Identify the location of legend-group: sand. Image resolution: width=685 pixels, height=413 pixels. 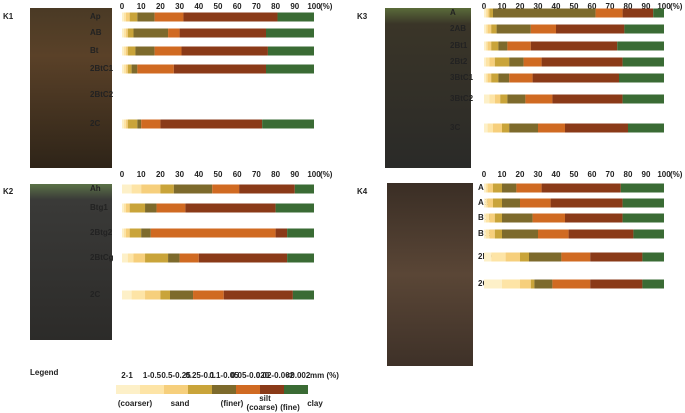
(180, 403).